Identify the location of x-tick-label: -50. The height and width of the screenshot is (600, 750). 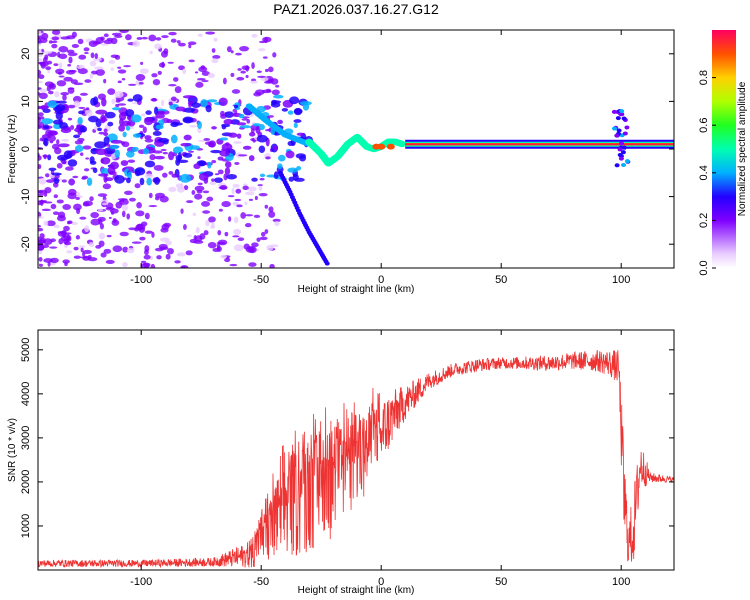
(261, 582).